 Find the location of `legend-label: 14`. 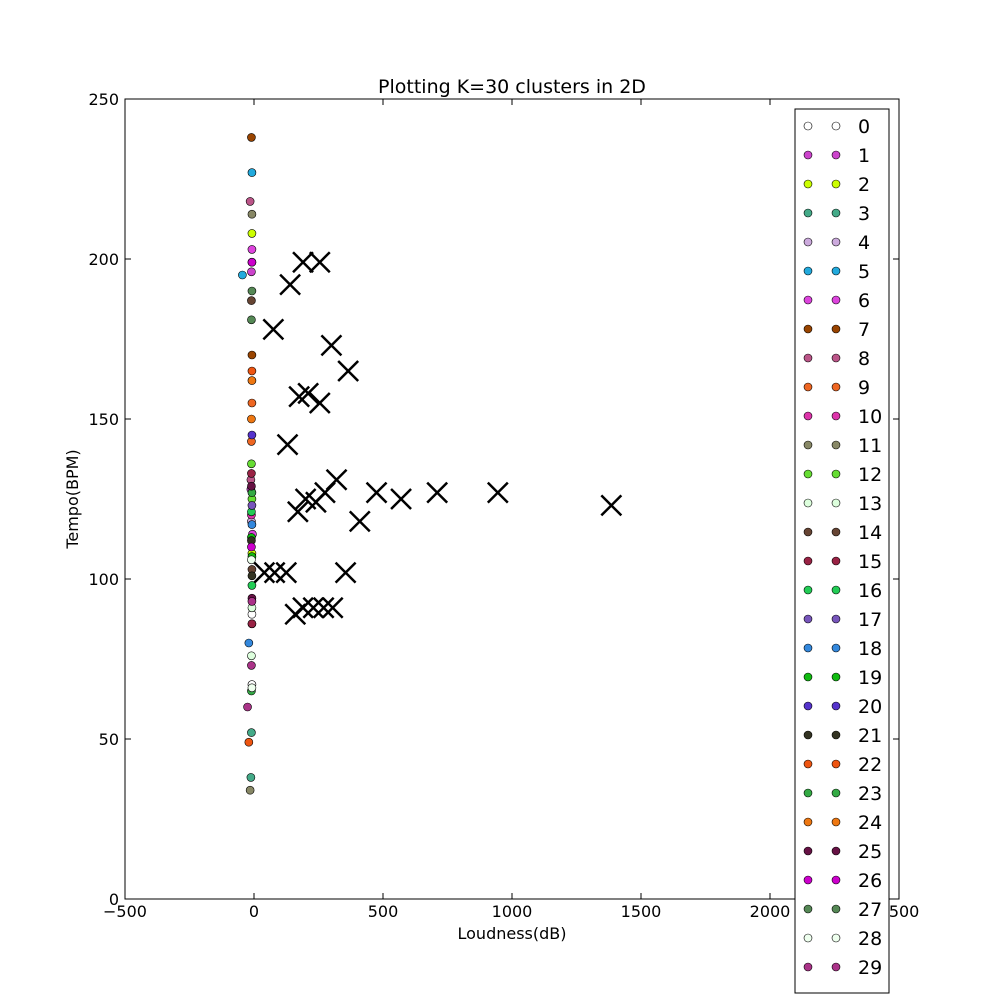

legend-label: 14 is located at coordinates (870, 533).